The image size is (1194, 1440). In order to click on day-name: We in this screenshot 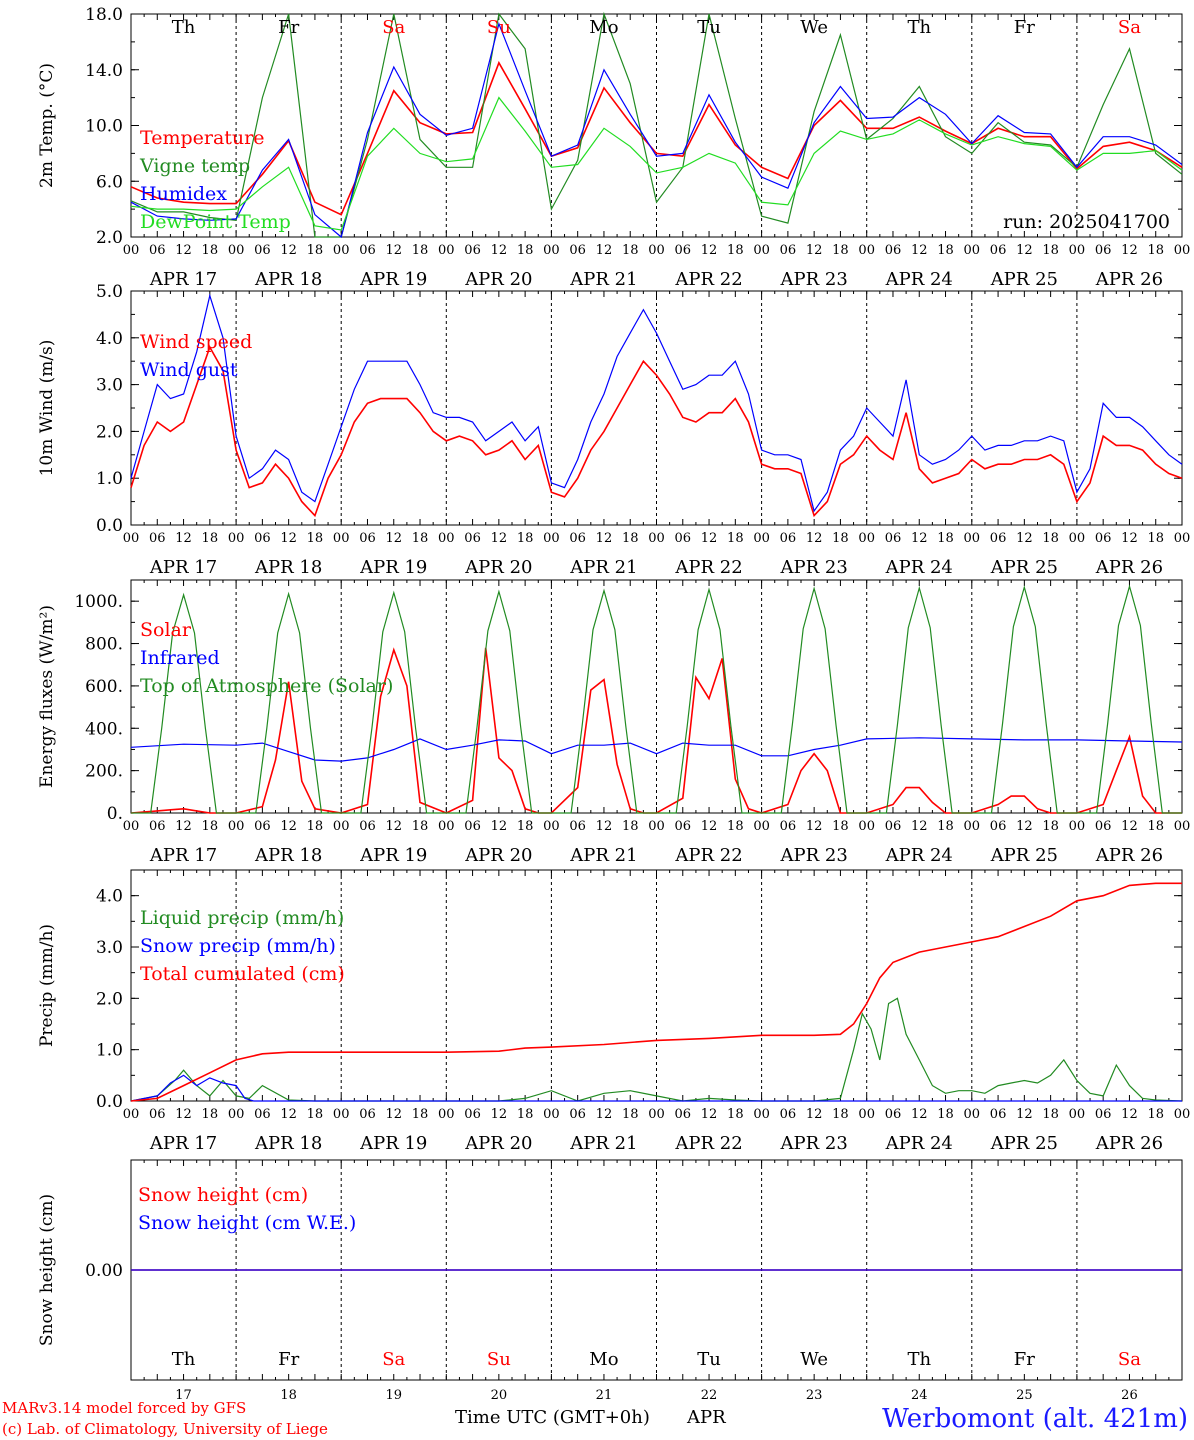, I will do `click(814, 1359)`.